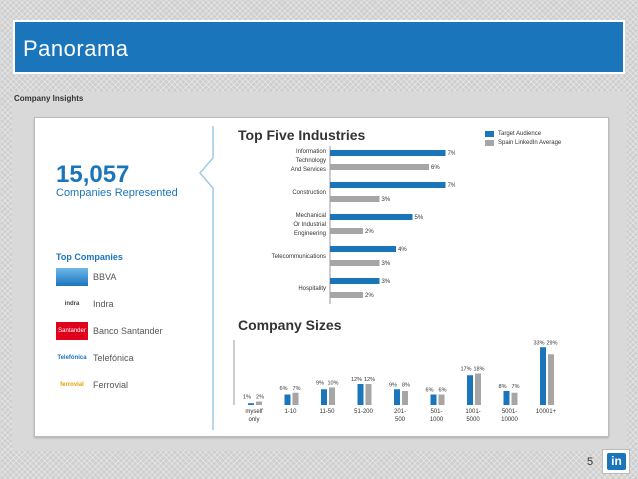  What do you see at coordinates (72, 277) in the screenshot?
I see `company-logo` at bounding box center [72, 277].